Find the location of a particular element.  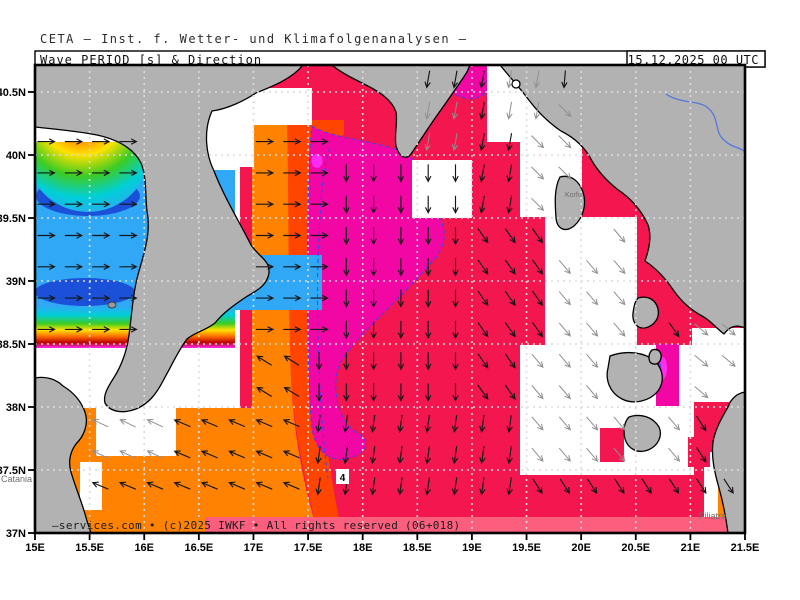

place-label-korfu: Korfu is located at coordinates (573, 195).